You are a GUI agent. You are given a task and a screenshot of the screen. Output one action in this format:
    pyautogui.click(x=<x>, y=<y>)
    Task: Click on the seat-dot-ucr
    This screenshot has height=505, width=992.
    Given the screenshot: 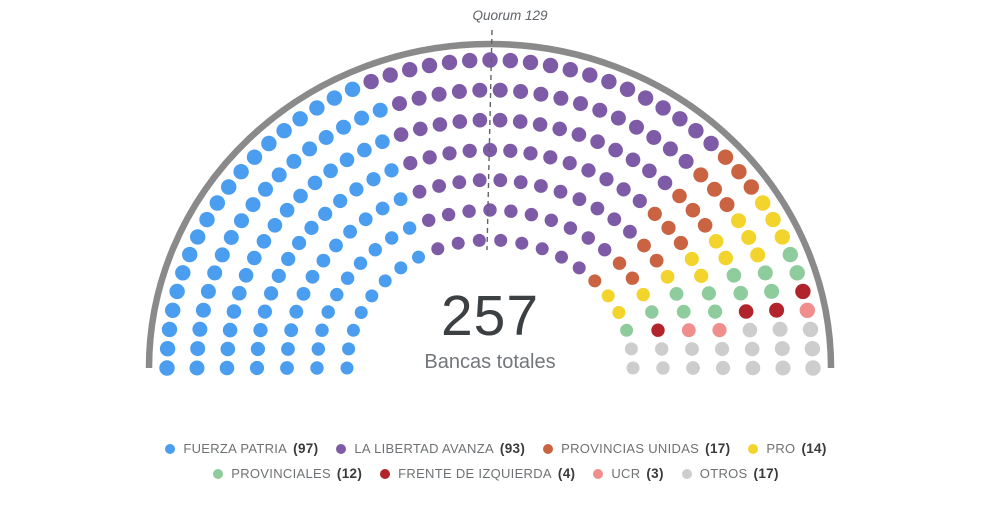 What is the action you would take?
    pyautogui.click(x=719, y=330)
    